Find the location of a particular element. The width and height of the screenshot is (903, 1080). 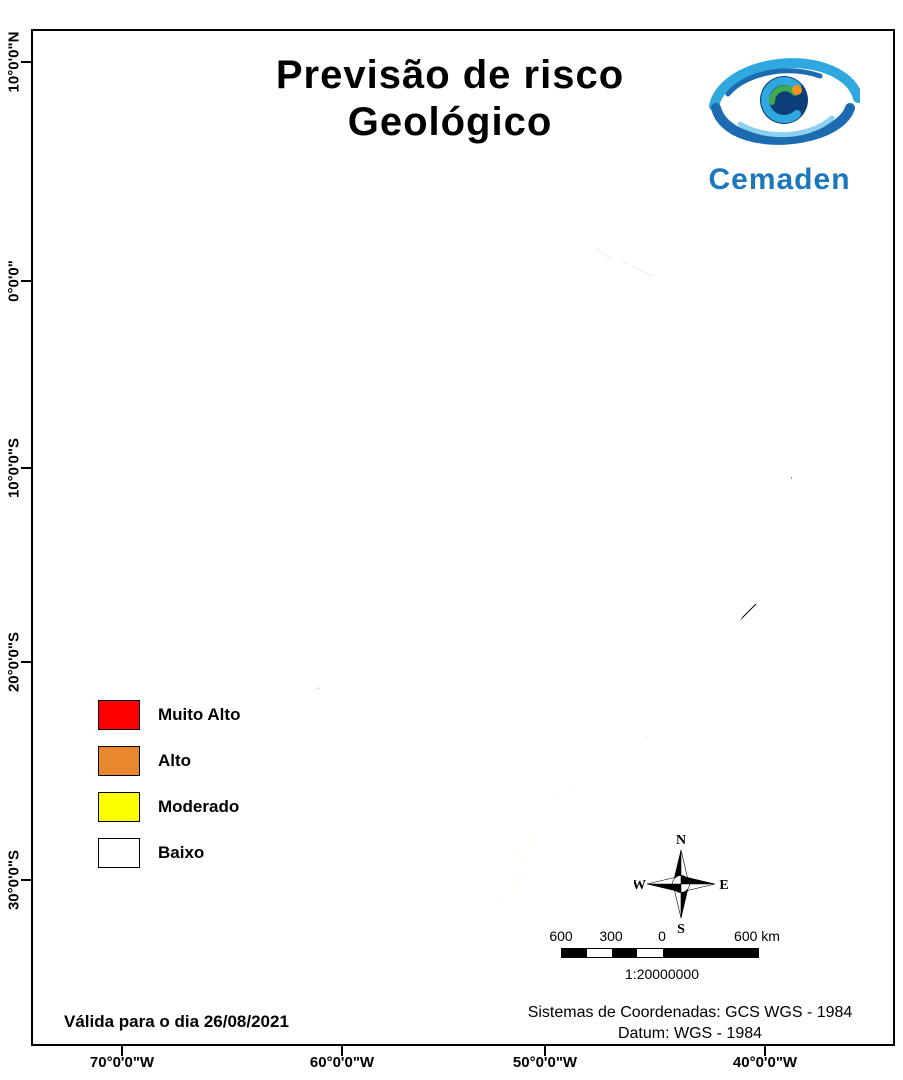

title-line-2: Geológico is located at coordinates (450, 122).